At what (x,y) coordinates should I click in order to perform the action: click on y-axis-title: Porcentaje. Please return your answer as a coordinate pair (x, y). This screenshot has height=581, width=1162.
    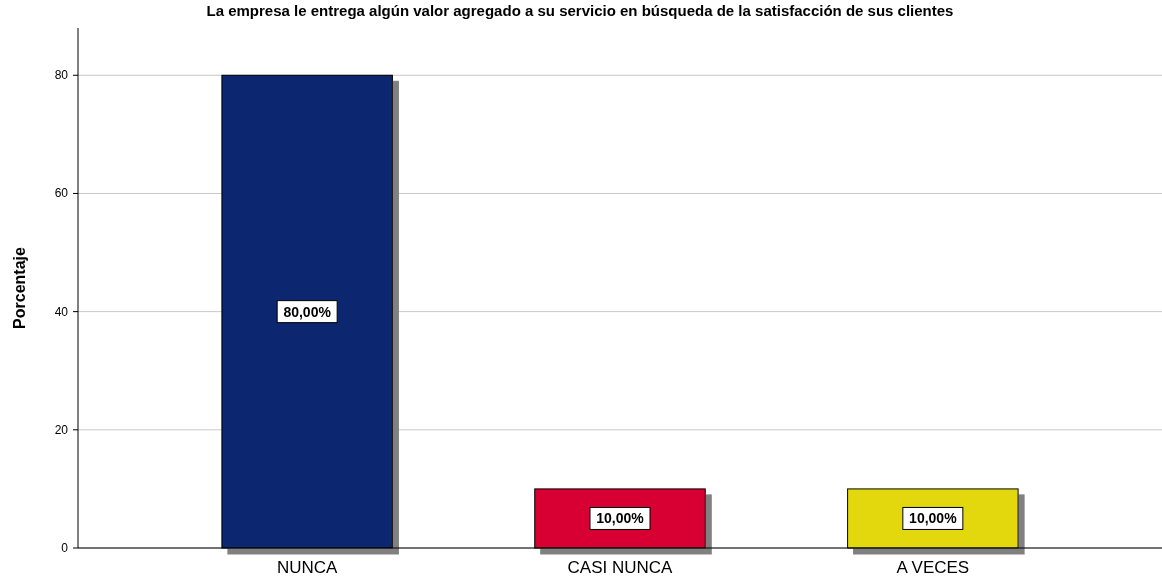
    Looking at the image, I should click on (19, 287).